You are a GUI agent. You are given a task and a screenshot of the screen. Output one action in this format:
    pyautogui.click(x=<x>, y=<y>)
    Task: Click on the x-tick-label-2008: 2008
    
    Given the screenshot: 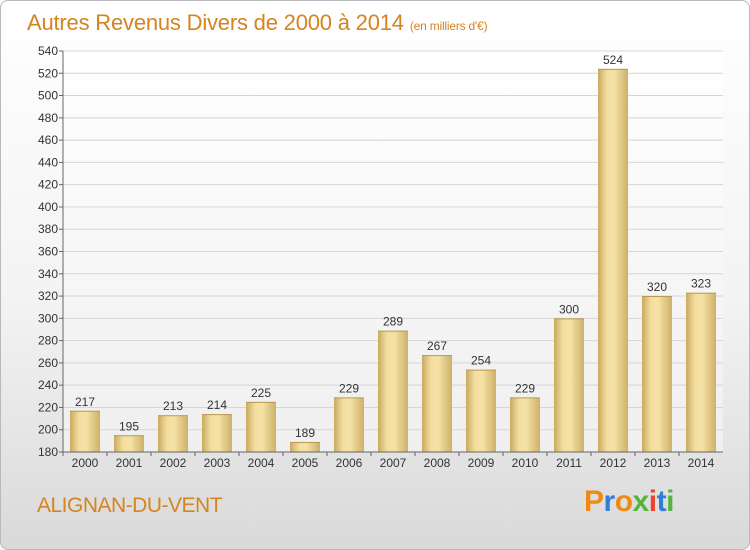 What is the action you would take?
    pyautogui.click(x=437, y=463)
    